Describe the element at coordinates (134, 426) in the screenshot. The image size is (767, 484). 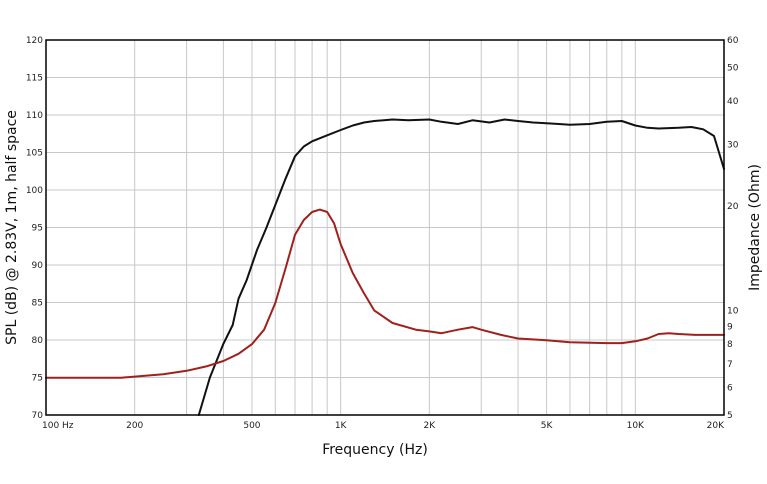
I see `x-tick-label: 200` at that location.